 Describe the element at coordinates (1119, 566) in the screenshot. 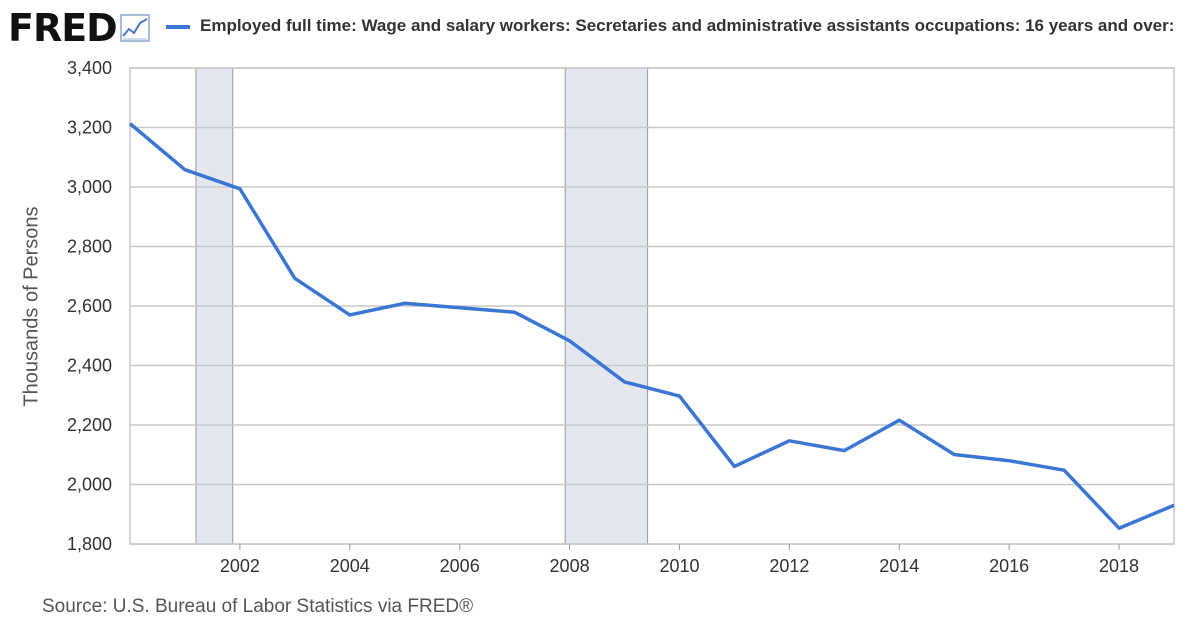

I see `x-tick-label: 2018` at that location.